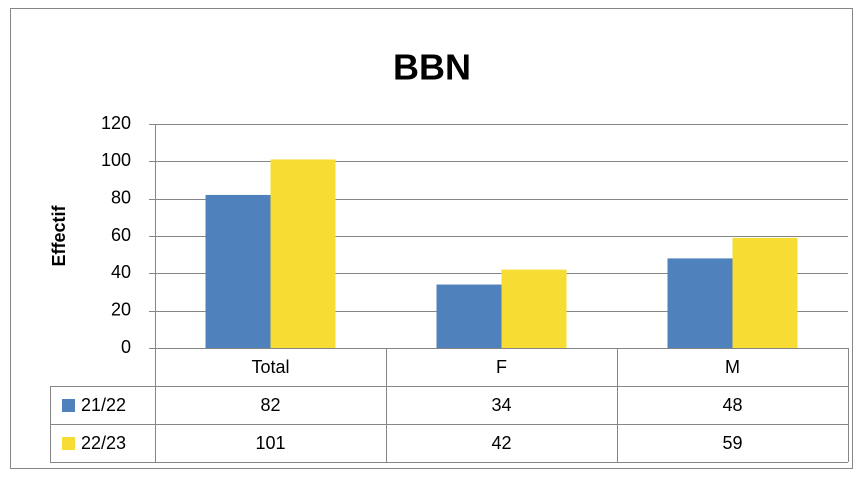 This screenshot has height=477, width=864. I want to click on table-value: 42, so click(501, 443).